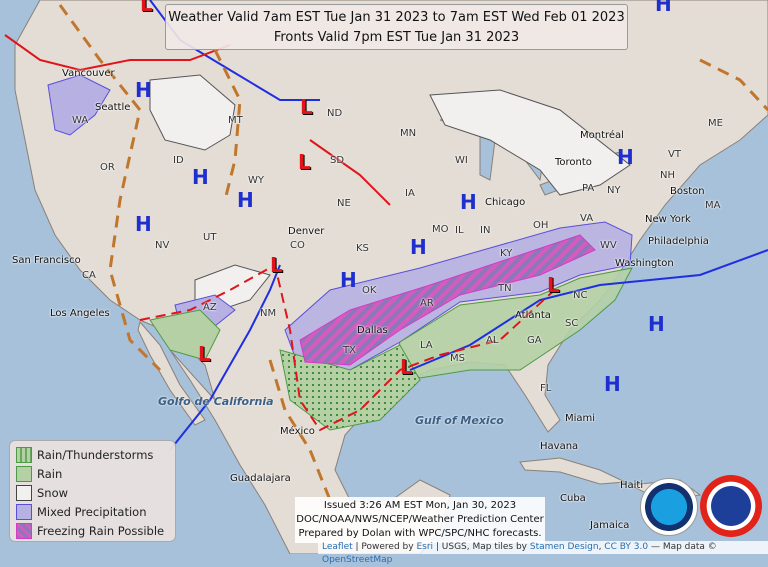  What do you see at coordinates (396, 37) in the screenshot?
I see `title-line-2: Fronts Valid 7pm EST Tue Jan 31 2023` at bounding box center [396, 37].